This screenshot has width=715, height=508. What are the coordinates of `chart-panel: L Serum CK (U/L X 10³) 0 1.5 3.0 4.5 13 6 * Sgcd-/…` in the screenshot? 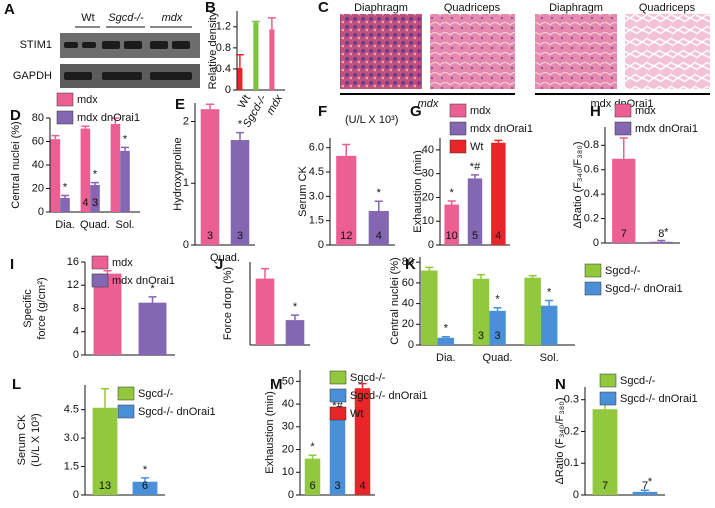 It's located at (114, 438).